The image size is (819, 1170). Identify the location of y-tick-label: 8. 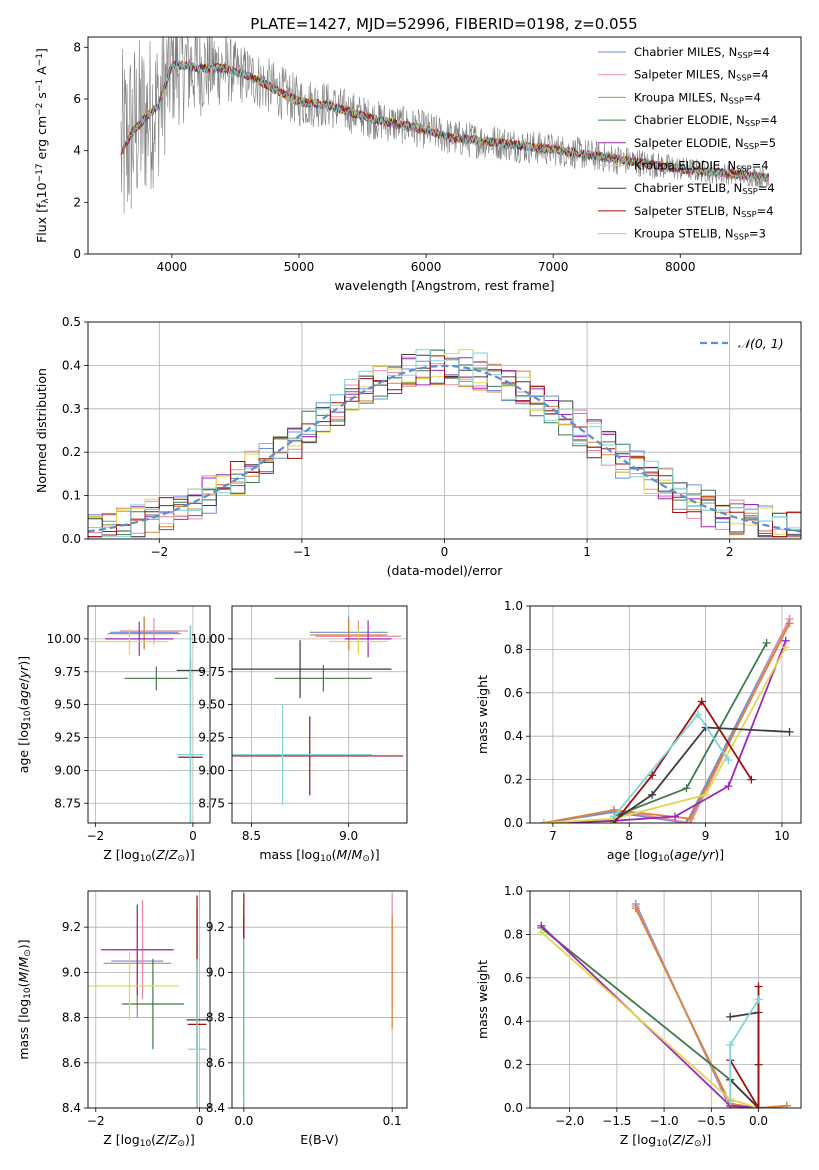
(77, 47).